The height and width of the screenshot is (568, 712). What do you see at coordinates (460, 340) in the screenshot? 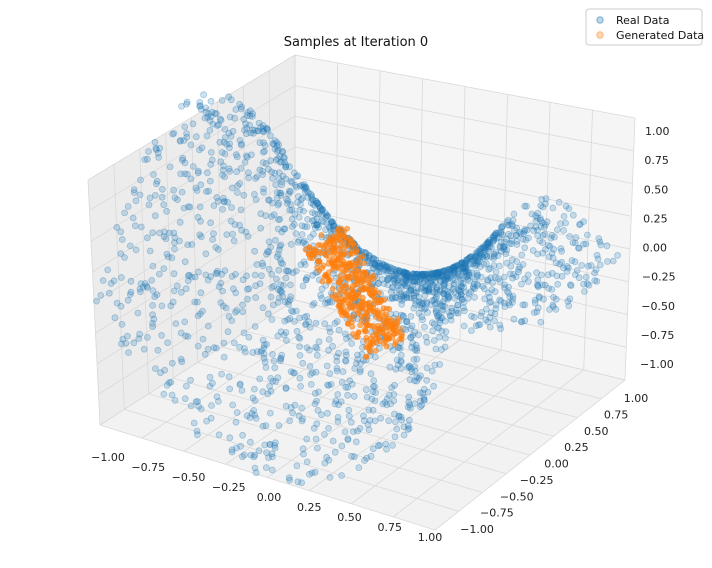
I see `grid-line-floor-y` at bounding box center [460, 340].